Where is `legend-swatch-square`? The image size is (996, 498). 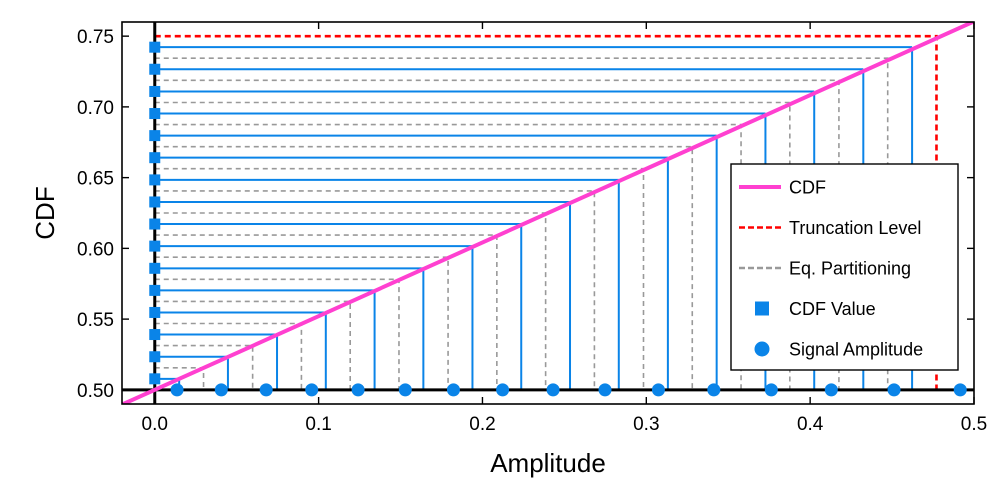 legend-swatch-square is located at coordinates (762, 308).